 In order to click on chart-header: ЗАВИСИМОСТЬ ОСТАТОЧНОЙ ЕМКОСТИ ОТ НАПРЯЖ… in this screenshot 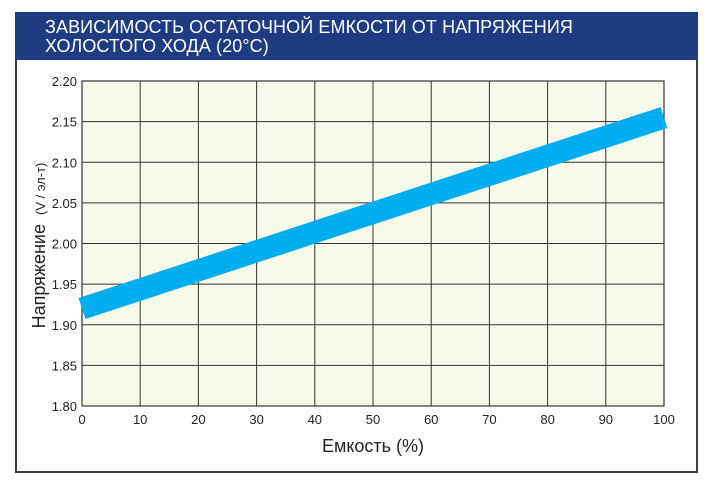, I will do `click(356, 36)`.